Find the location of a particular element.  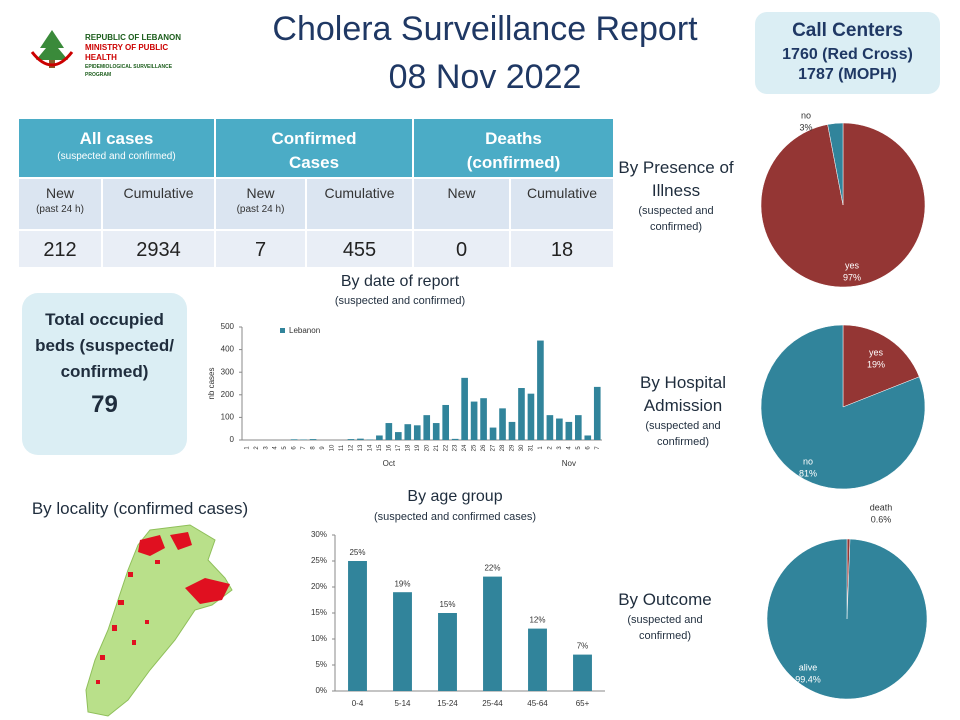

locality-map is located at coordinates (159, 620).